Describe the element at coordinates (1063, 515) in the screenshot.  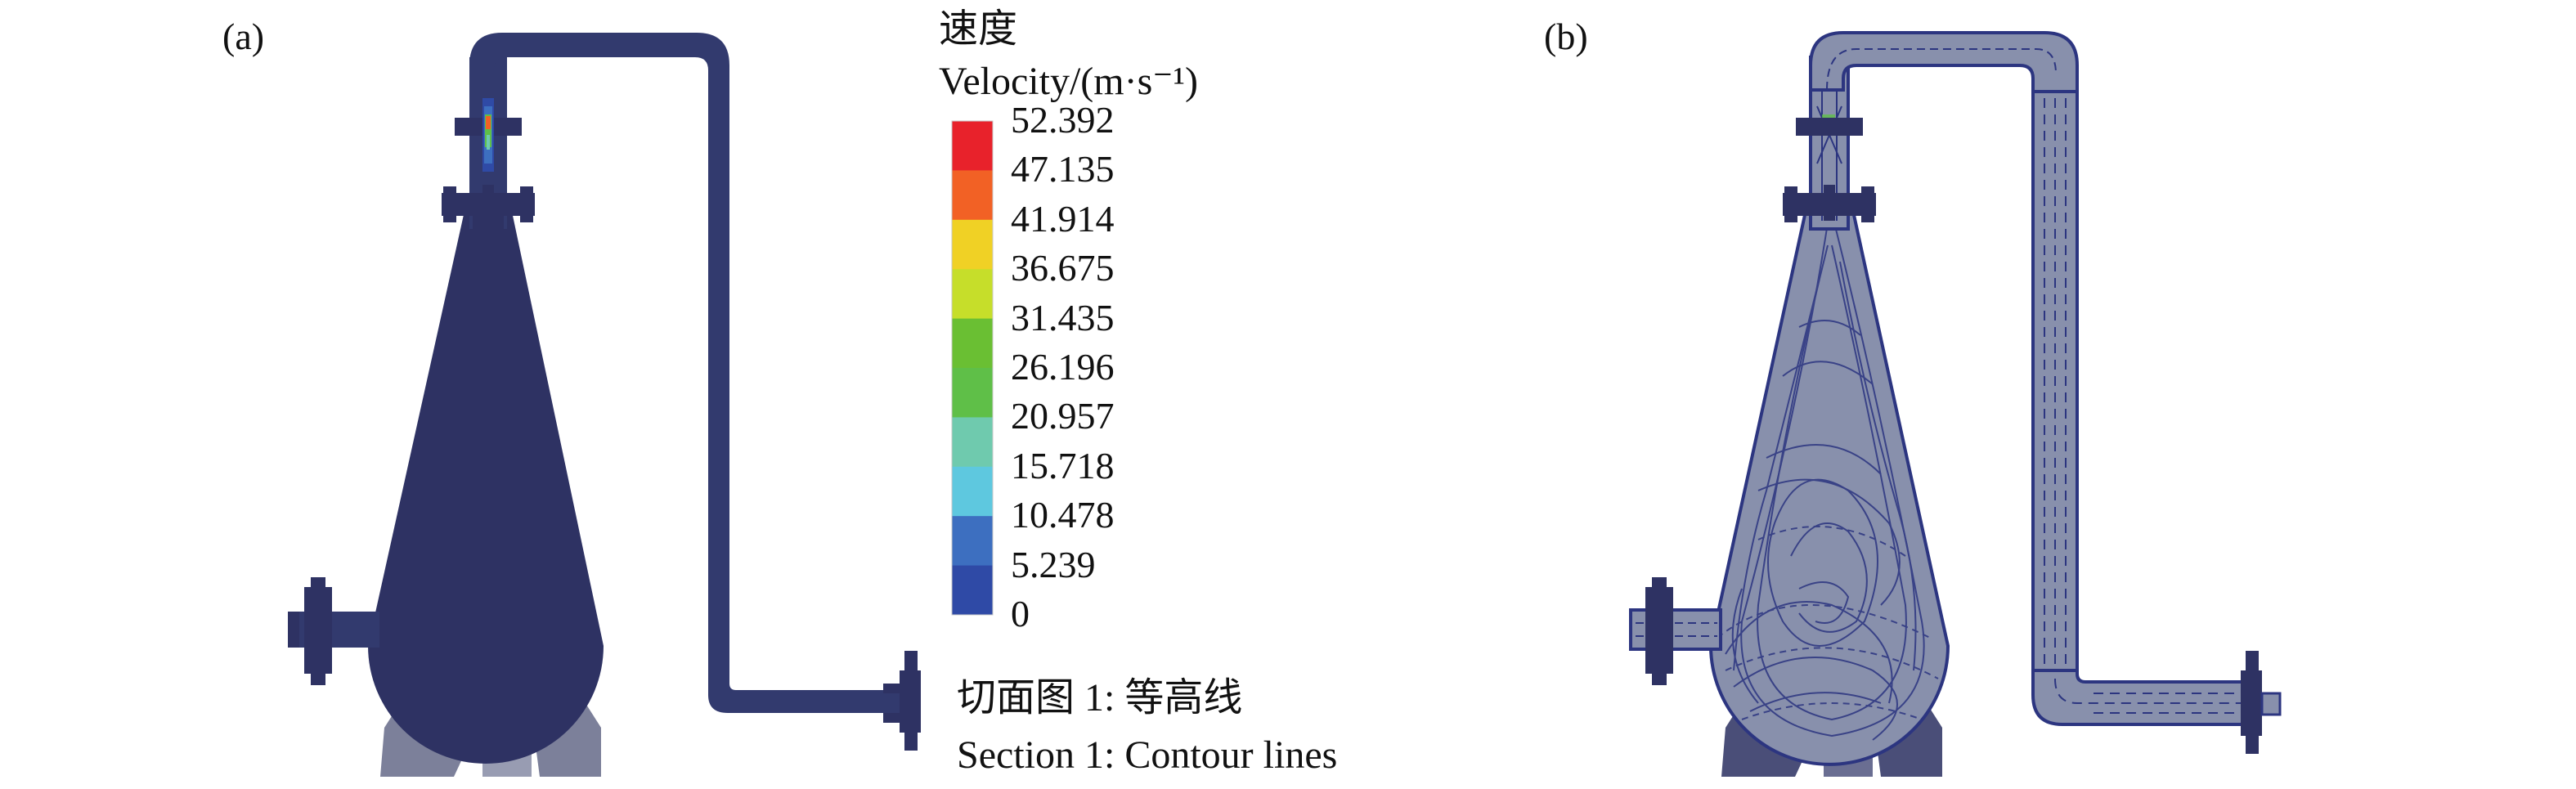
I see `legend-value: 10.478` at that location.